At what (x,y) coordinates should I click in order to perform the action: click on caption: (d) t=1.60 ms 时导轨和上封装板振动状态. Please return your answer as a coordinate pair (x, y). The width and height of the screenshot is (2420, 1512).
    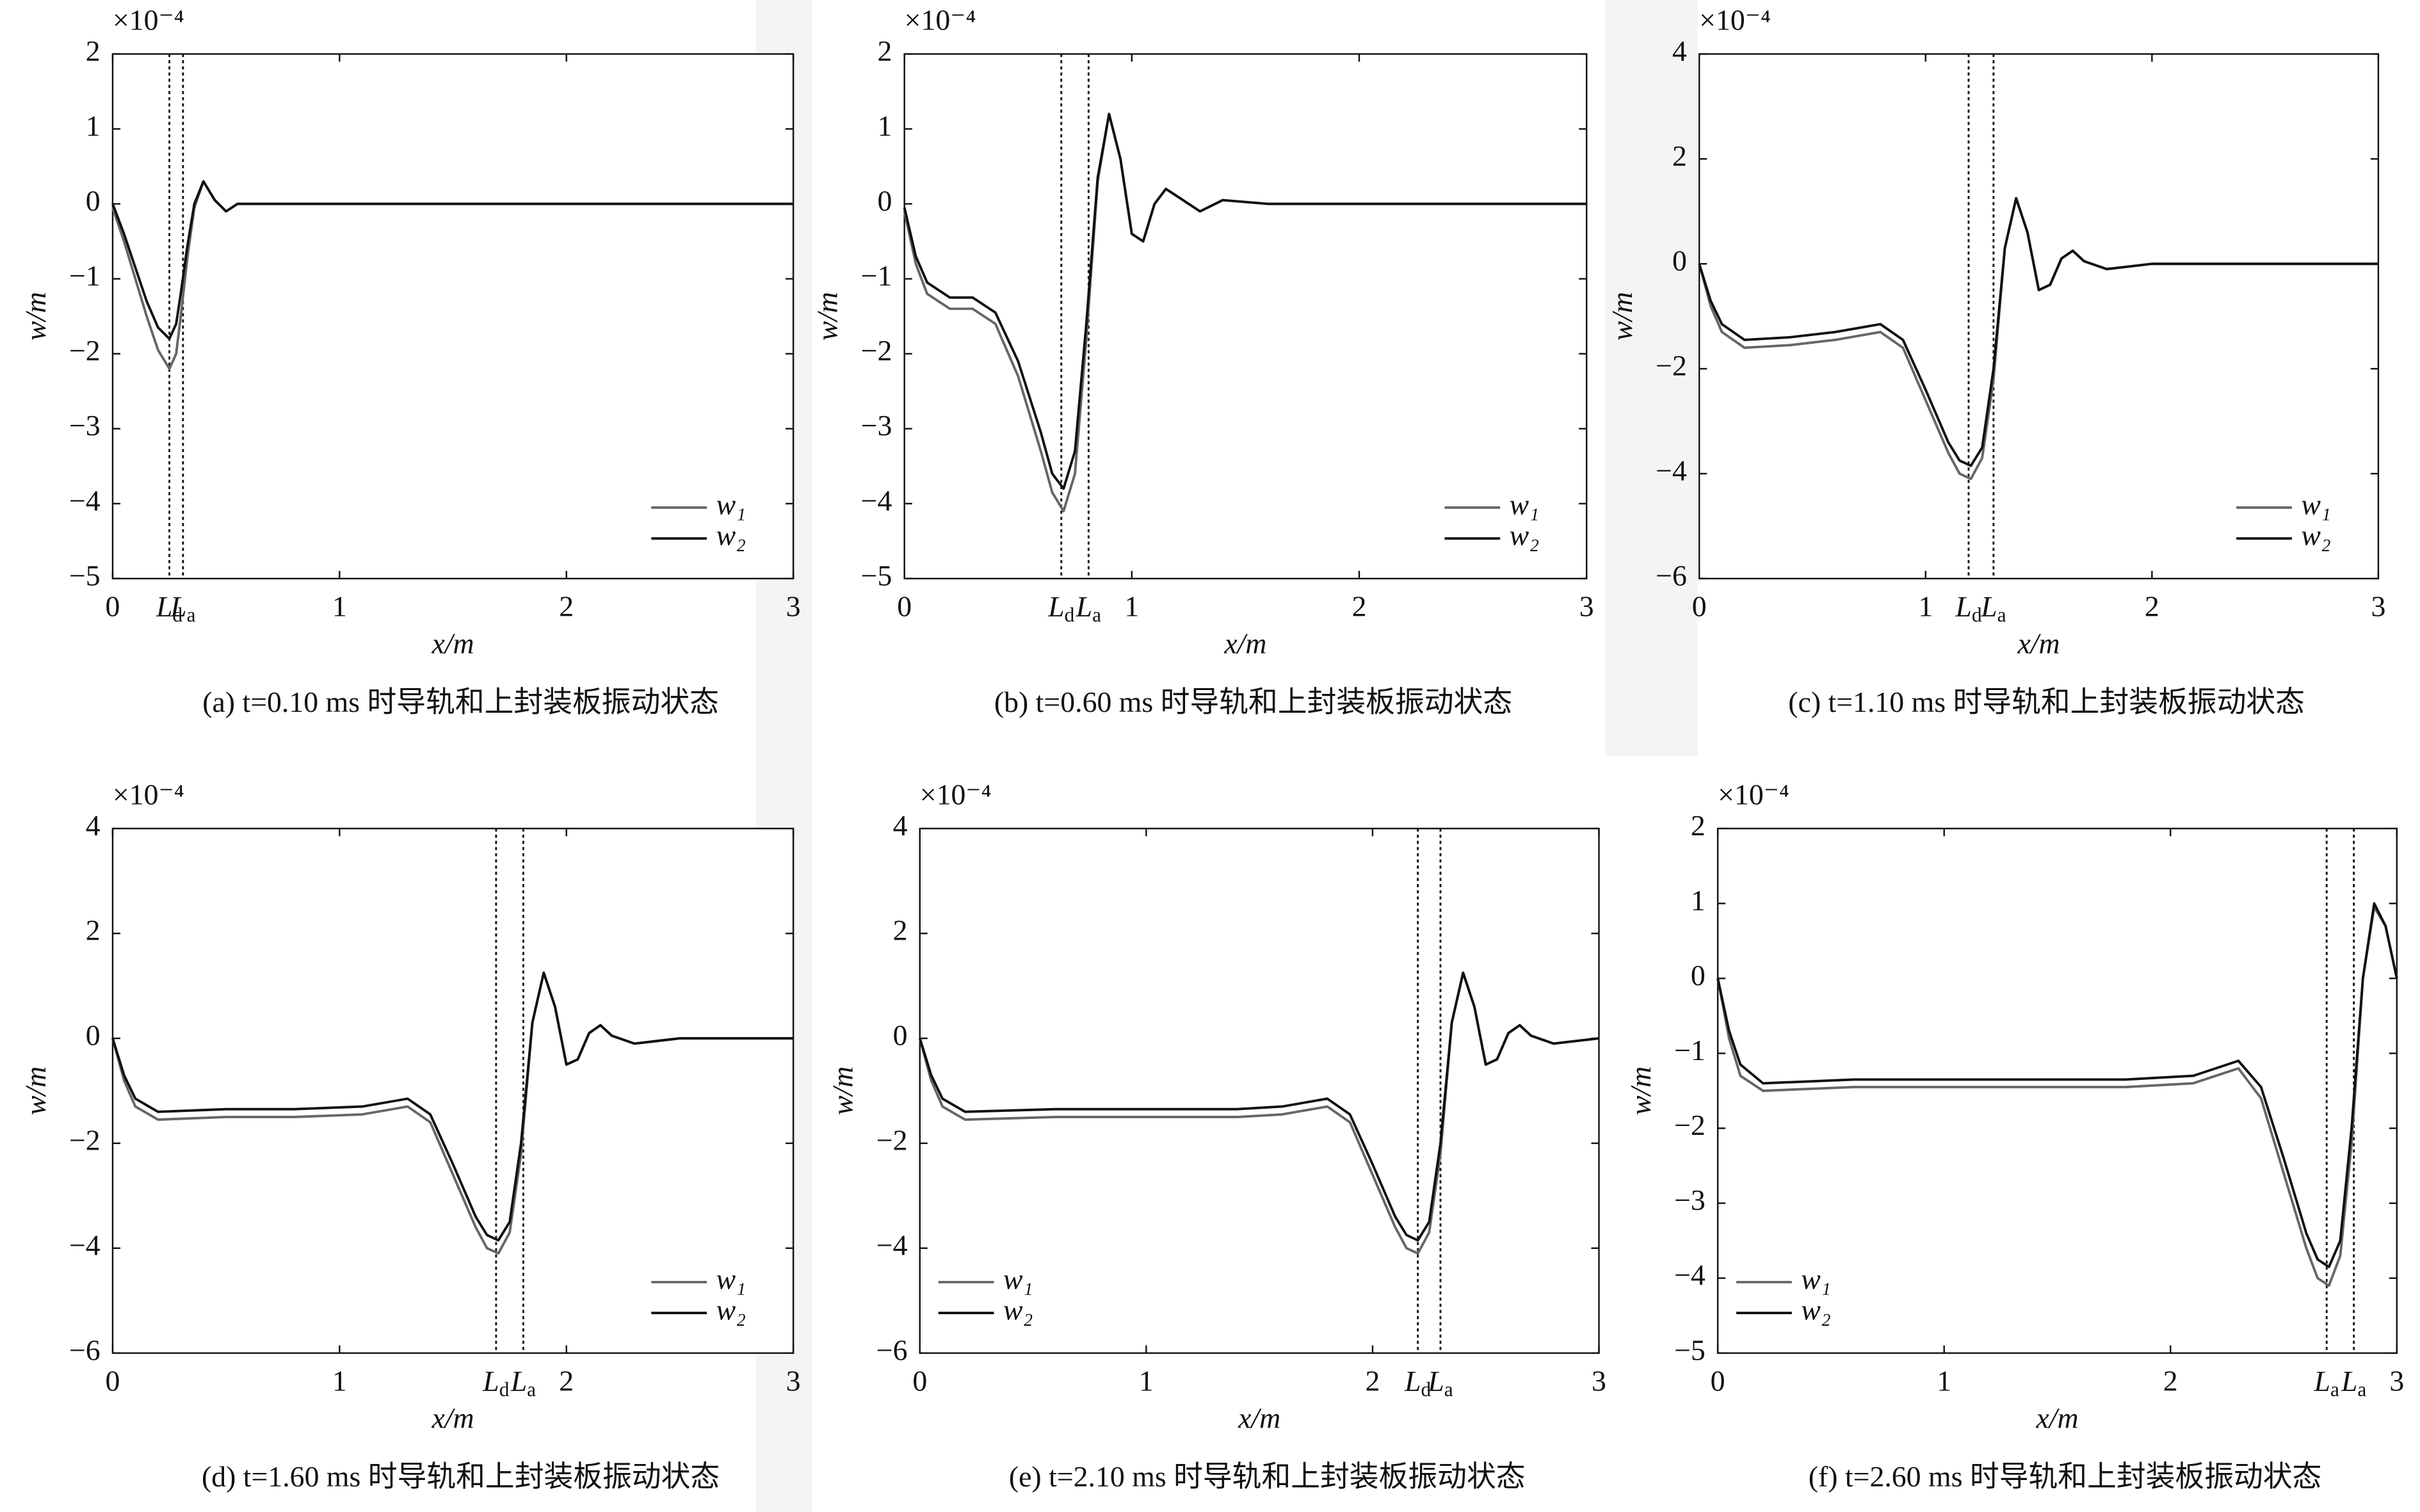
    Looking at the image, I should click on (461, 1476).